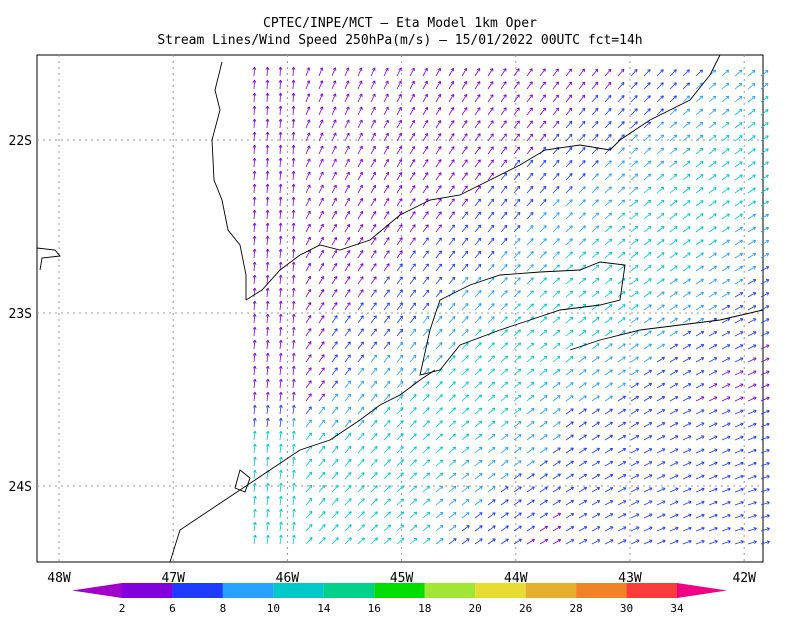 The width and height of the screenshot is (800, 618). Describe the element at coordinates (288, 578) in the screenshot. I see `lon-label: 46W` at that location.